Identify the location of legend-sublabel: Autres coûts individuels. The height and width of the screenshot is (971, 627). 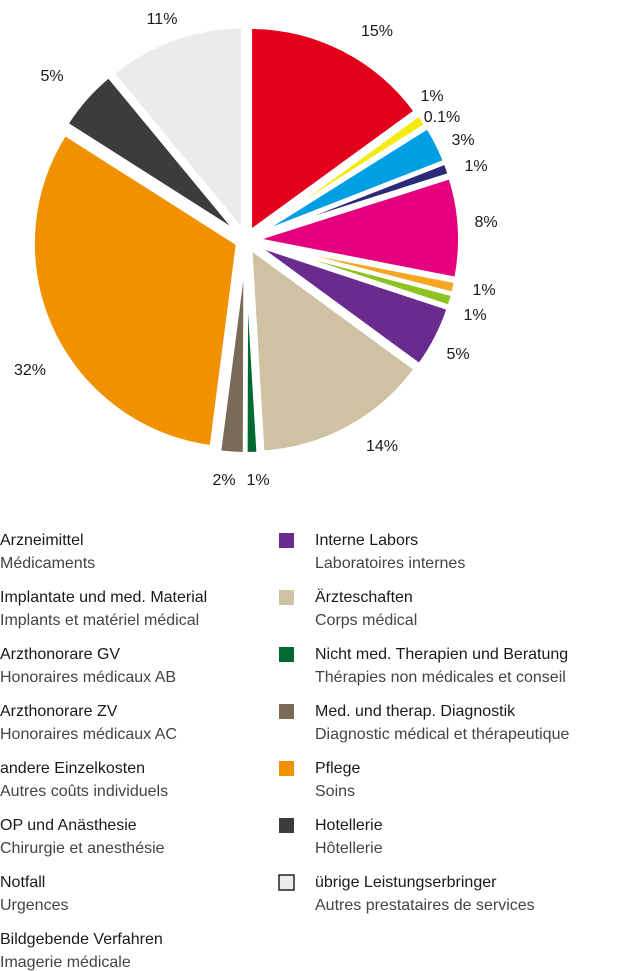
(84, 791).